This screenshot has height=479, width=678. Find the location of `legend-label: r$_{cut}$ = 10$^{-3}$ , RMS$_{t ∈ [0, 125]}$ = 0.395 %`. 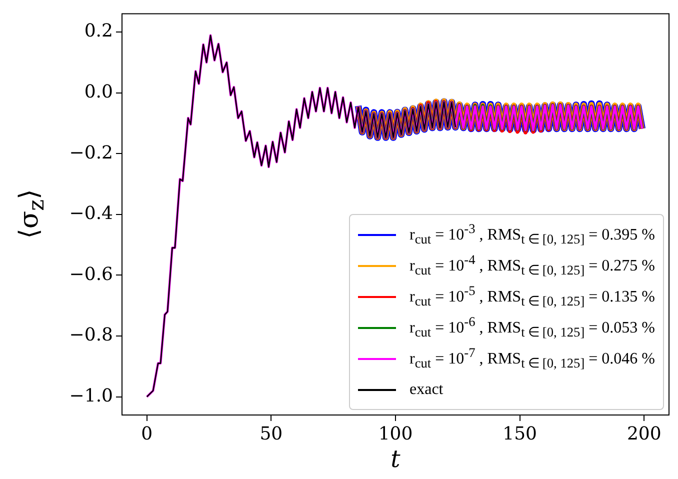

legend-label: r$_{cut}$ = 10$^{-3}$ , RMS$_{t ∈ [0, 125]}$ = 0.395 % is located at coordinates (532, 234).